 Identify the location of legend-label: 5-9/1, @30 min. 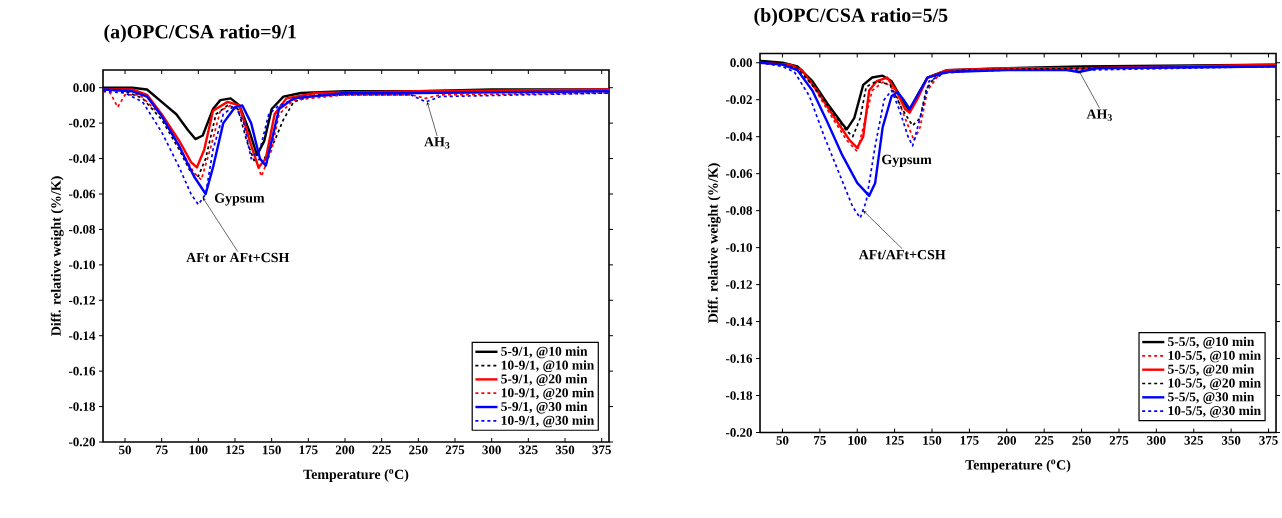
(544, 407).